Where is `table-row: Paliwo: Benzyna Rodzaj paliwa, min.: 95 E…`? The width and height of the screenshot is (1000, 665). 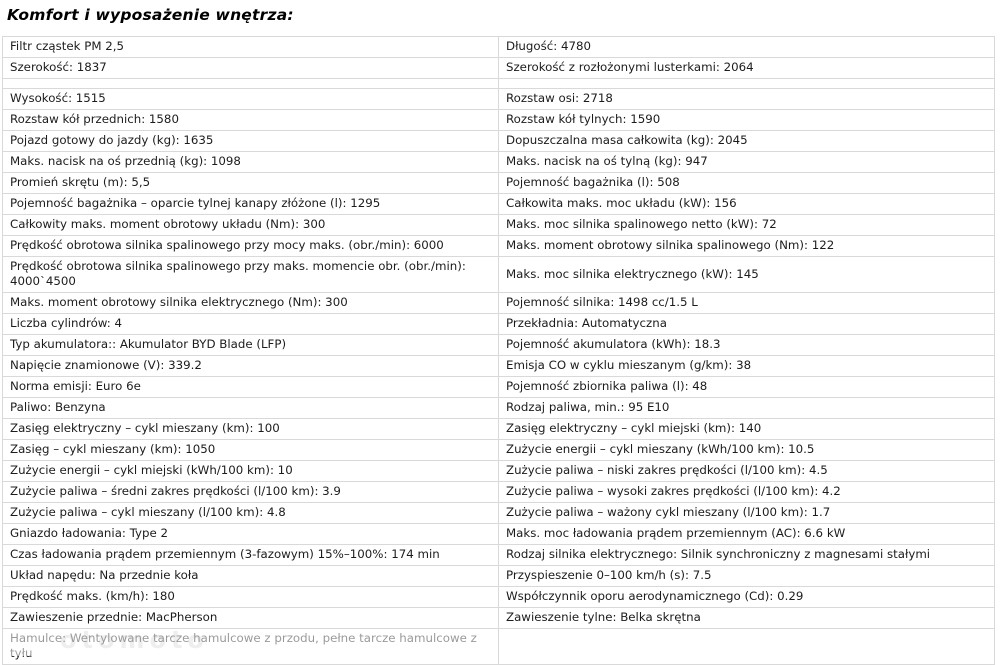 table-row: Paliwo: Benzyna Rodzaj paliwa, min.: 95 E… is located at coordinates (498, 408).